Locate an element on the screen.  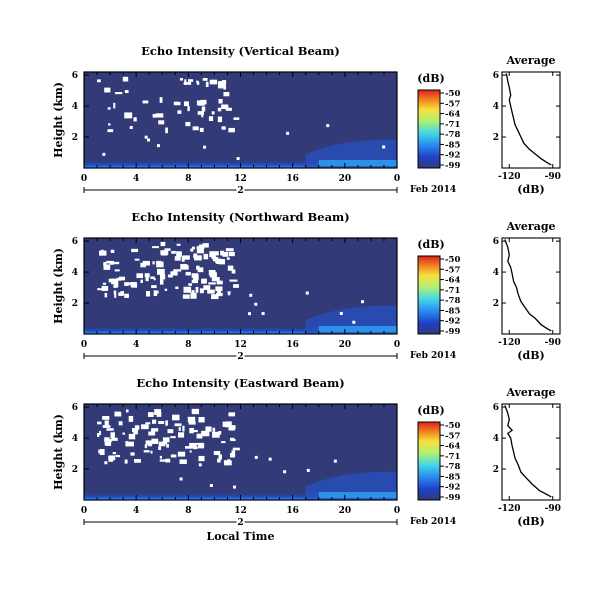
x-tick-label: 4 is located at coordinates (136, 511).